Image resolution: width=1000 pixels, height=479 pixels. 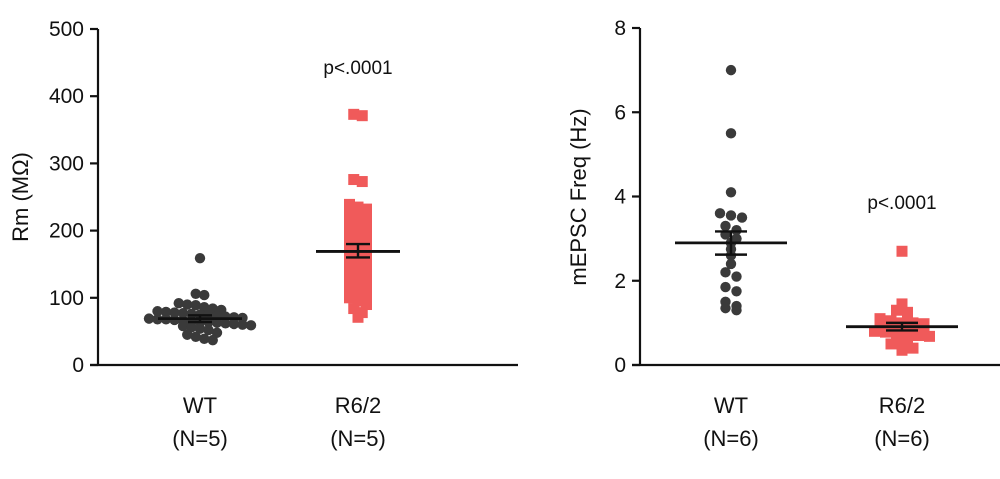 What do you see at coordinates (66, 163) in the screenshot?
I see `y-tick-label: 300` at bounding box center [66, 163].